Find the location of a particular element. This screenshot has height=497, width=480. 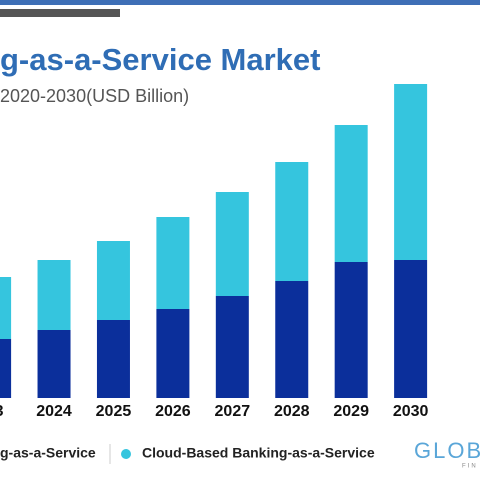

brand-sub: FIN is located at coordinates (470, 467).